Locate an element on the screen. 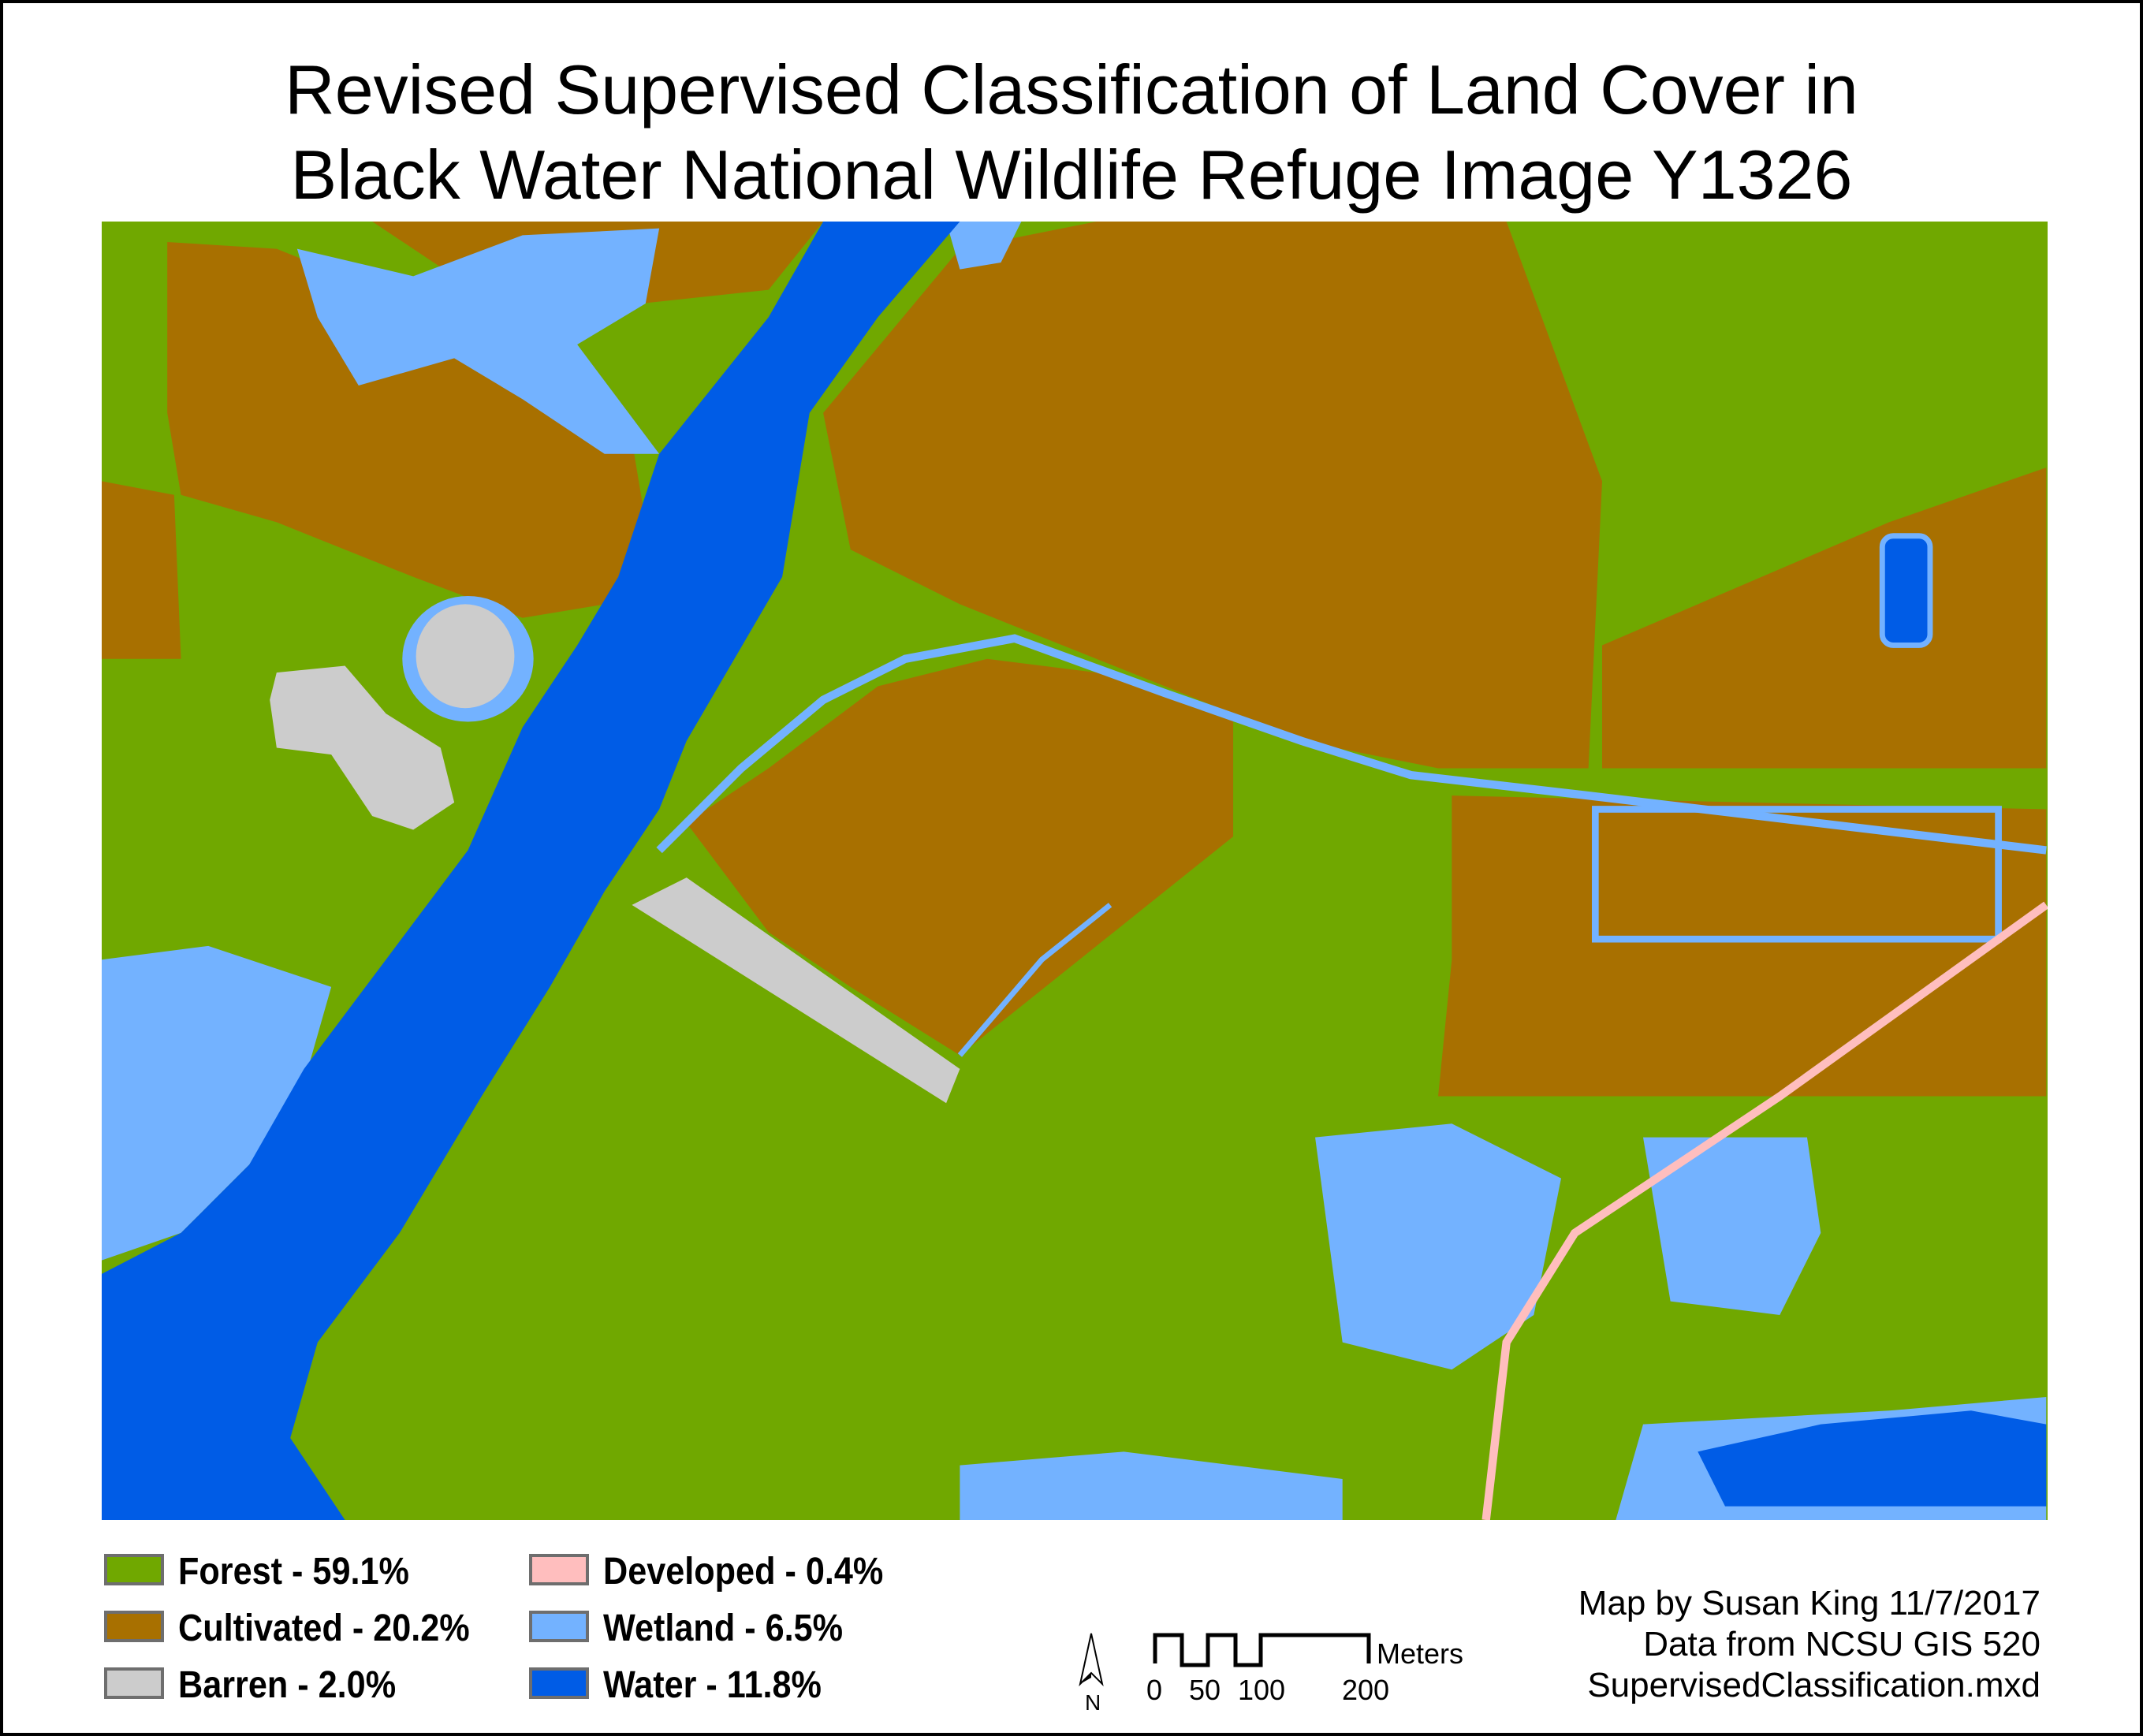  north-arrow-icon is located at coordinates (1091, 1660).